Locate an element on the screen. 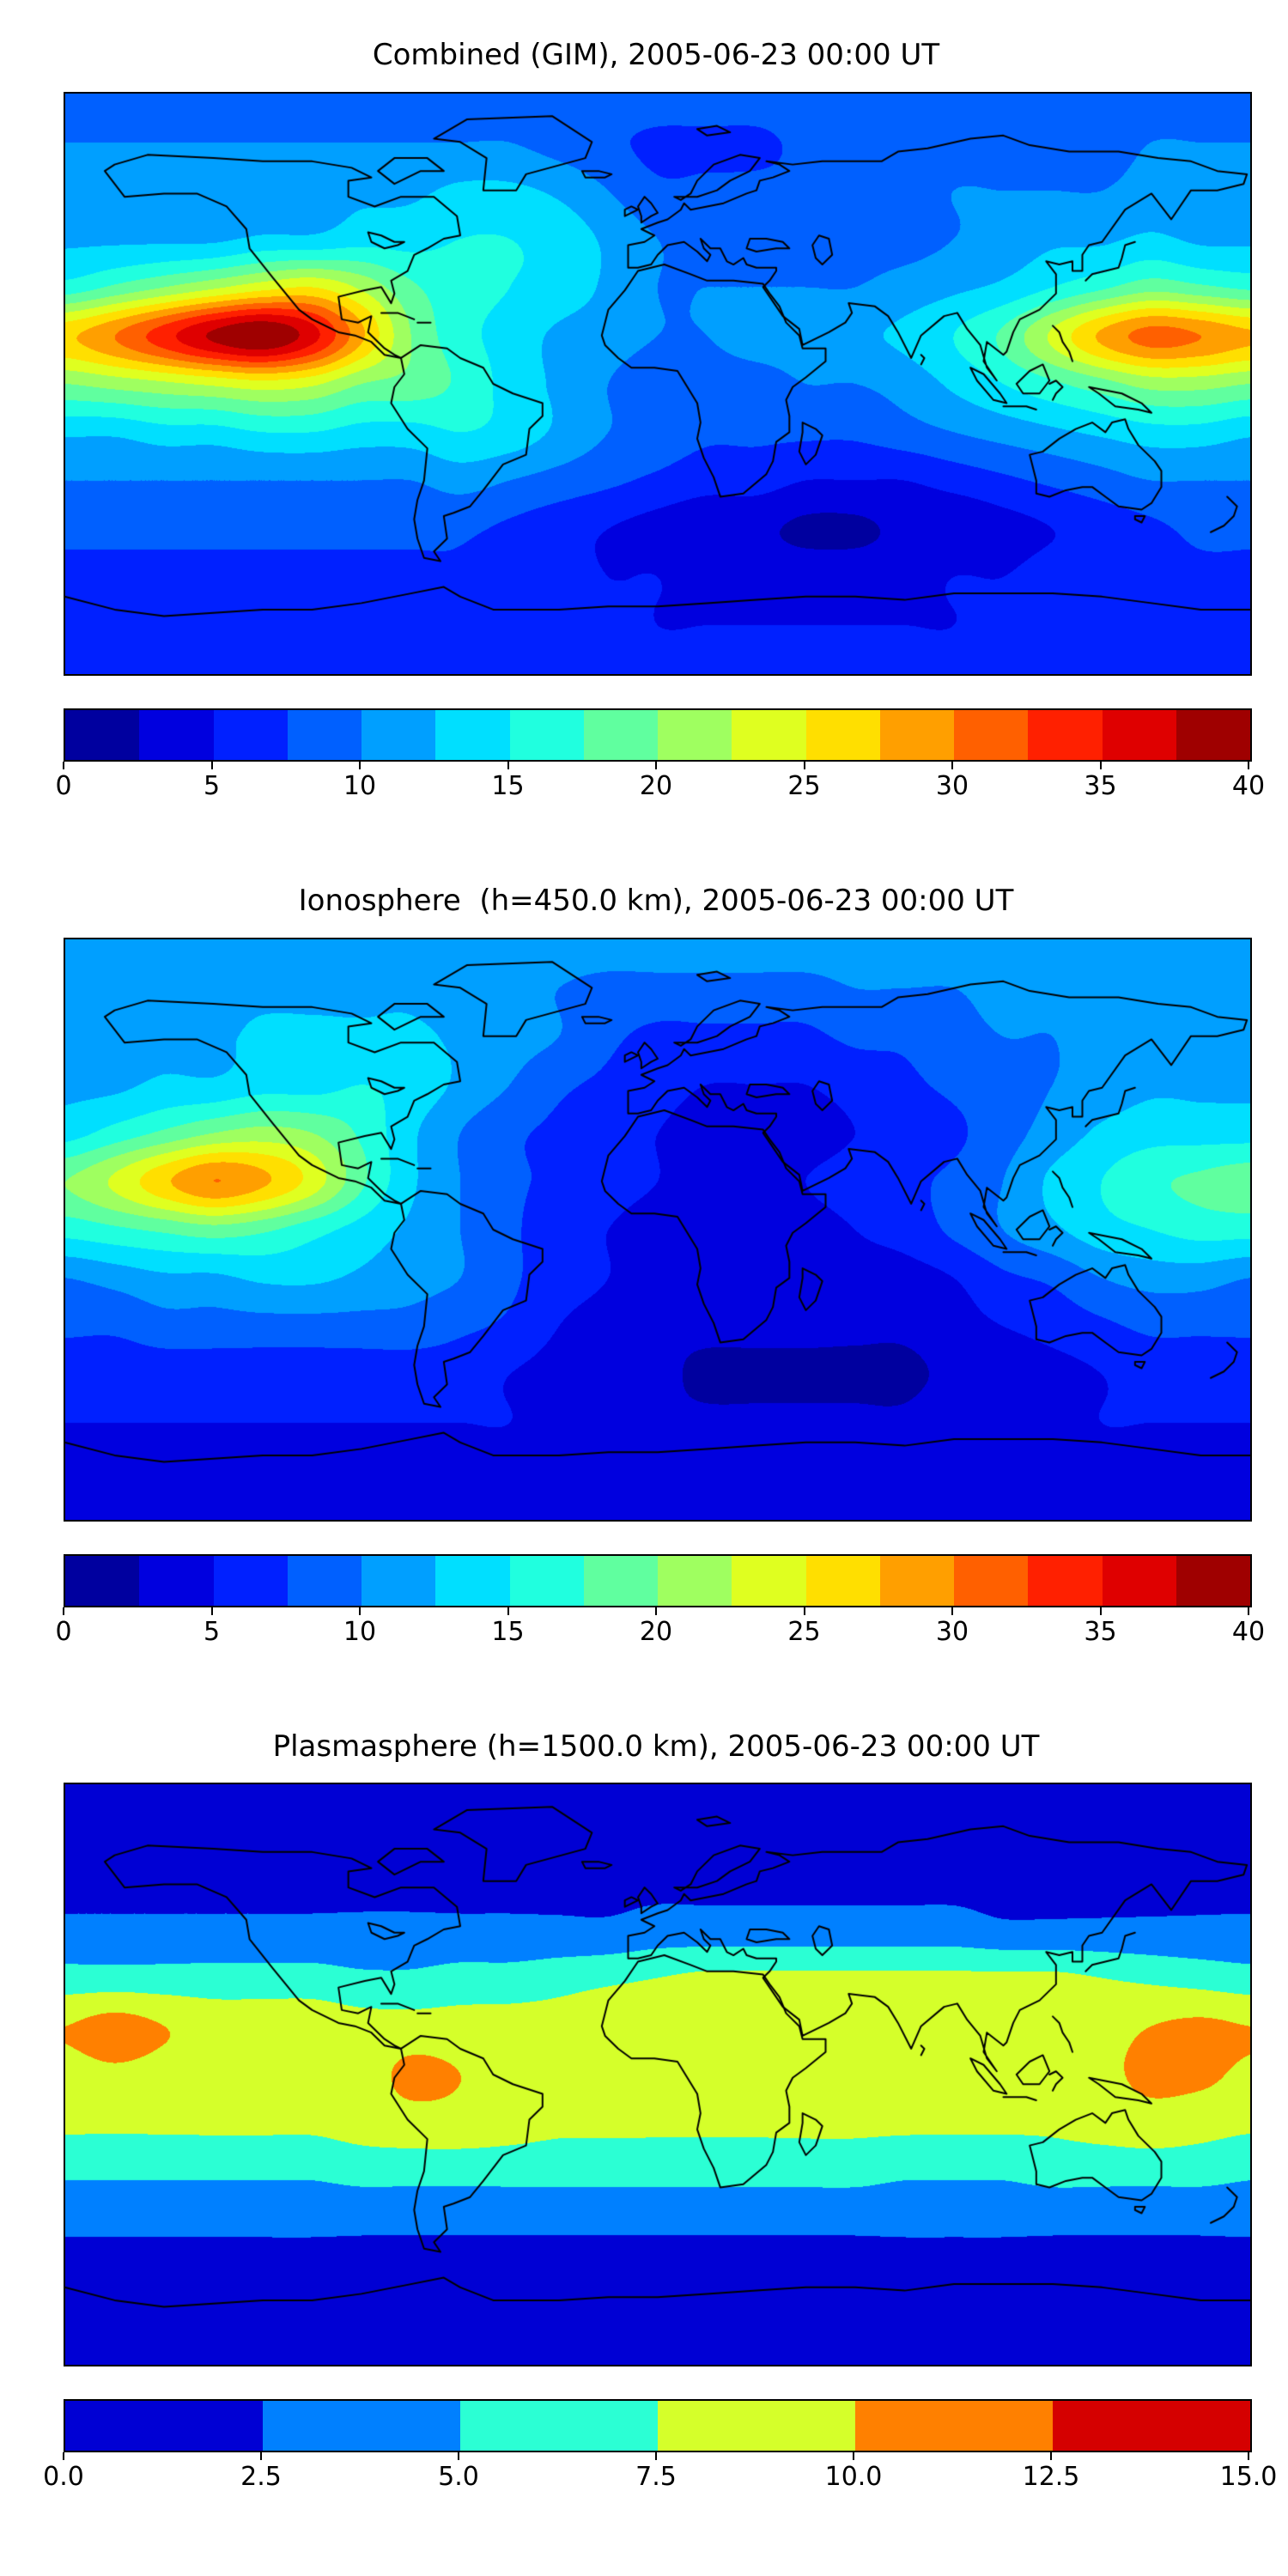 This screenshot has height=2576, width=1288. panel-title-combined: Combined (GIM), 2005-06-23 00:00 UT is located at coordinates (656, 55).